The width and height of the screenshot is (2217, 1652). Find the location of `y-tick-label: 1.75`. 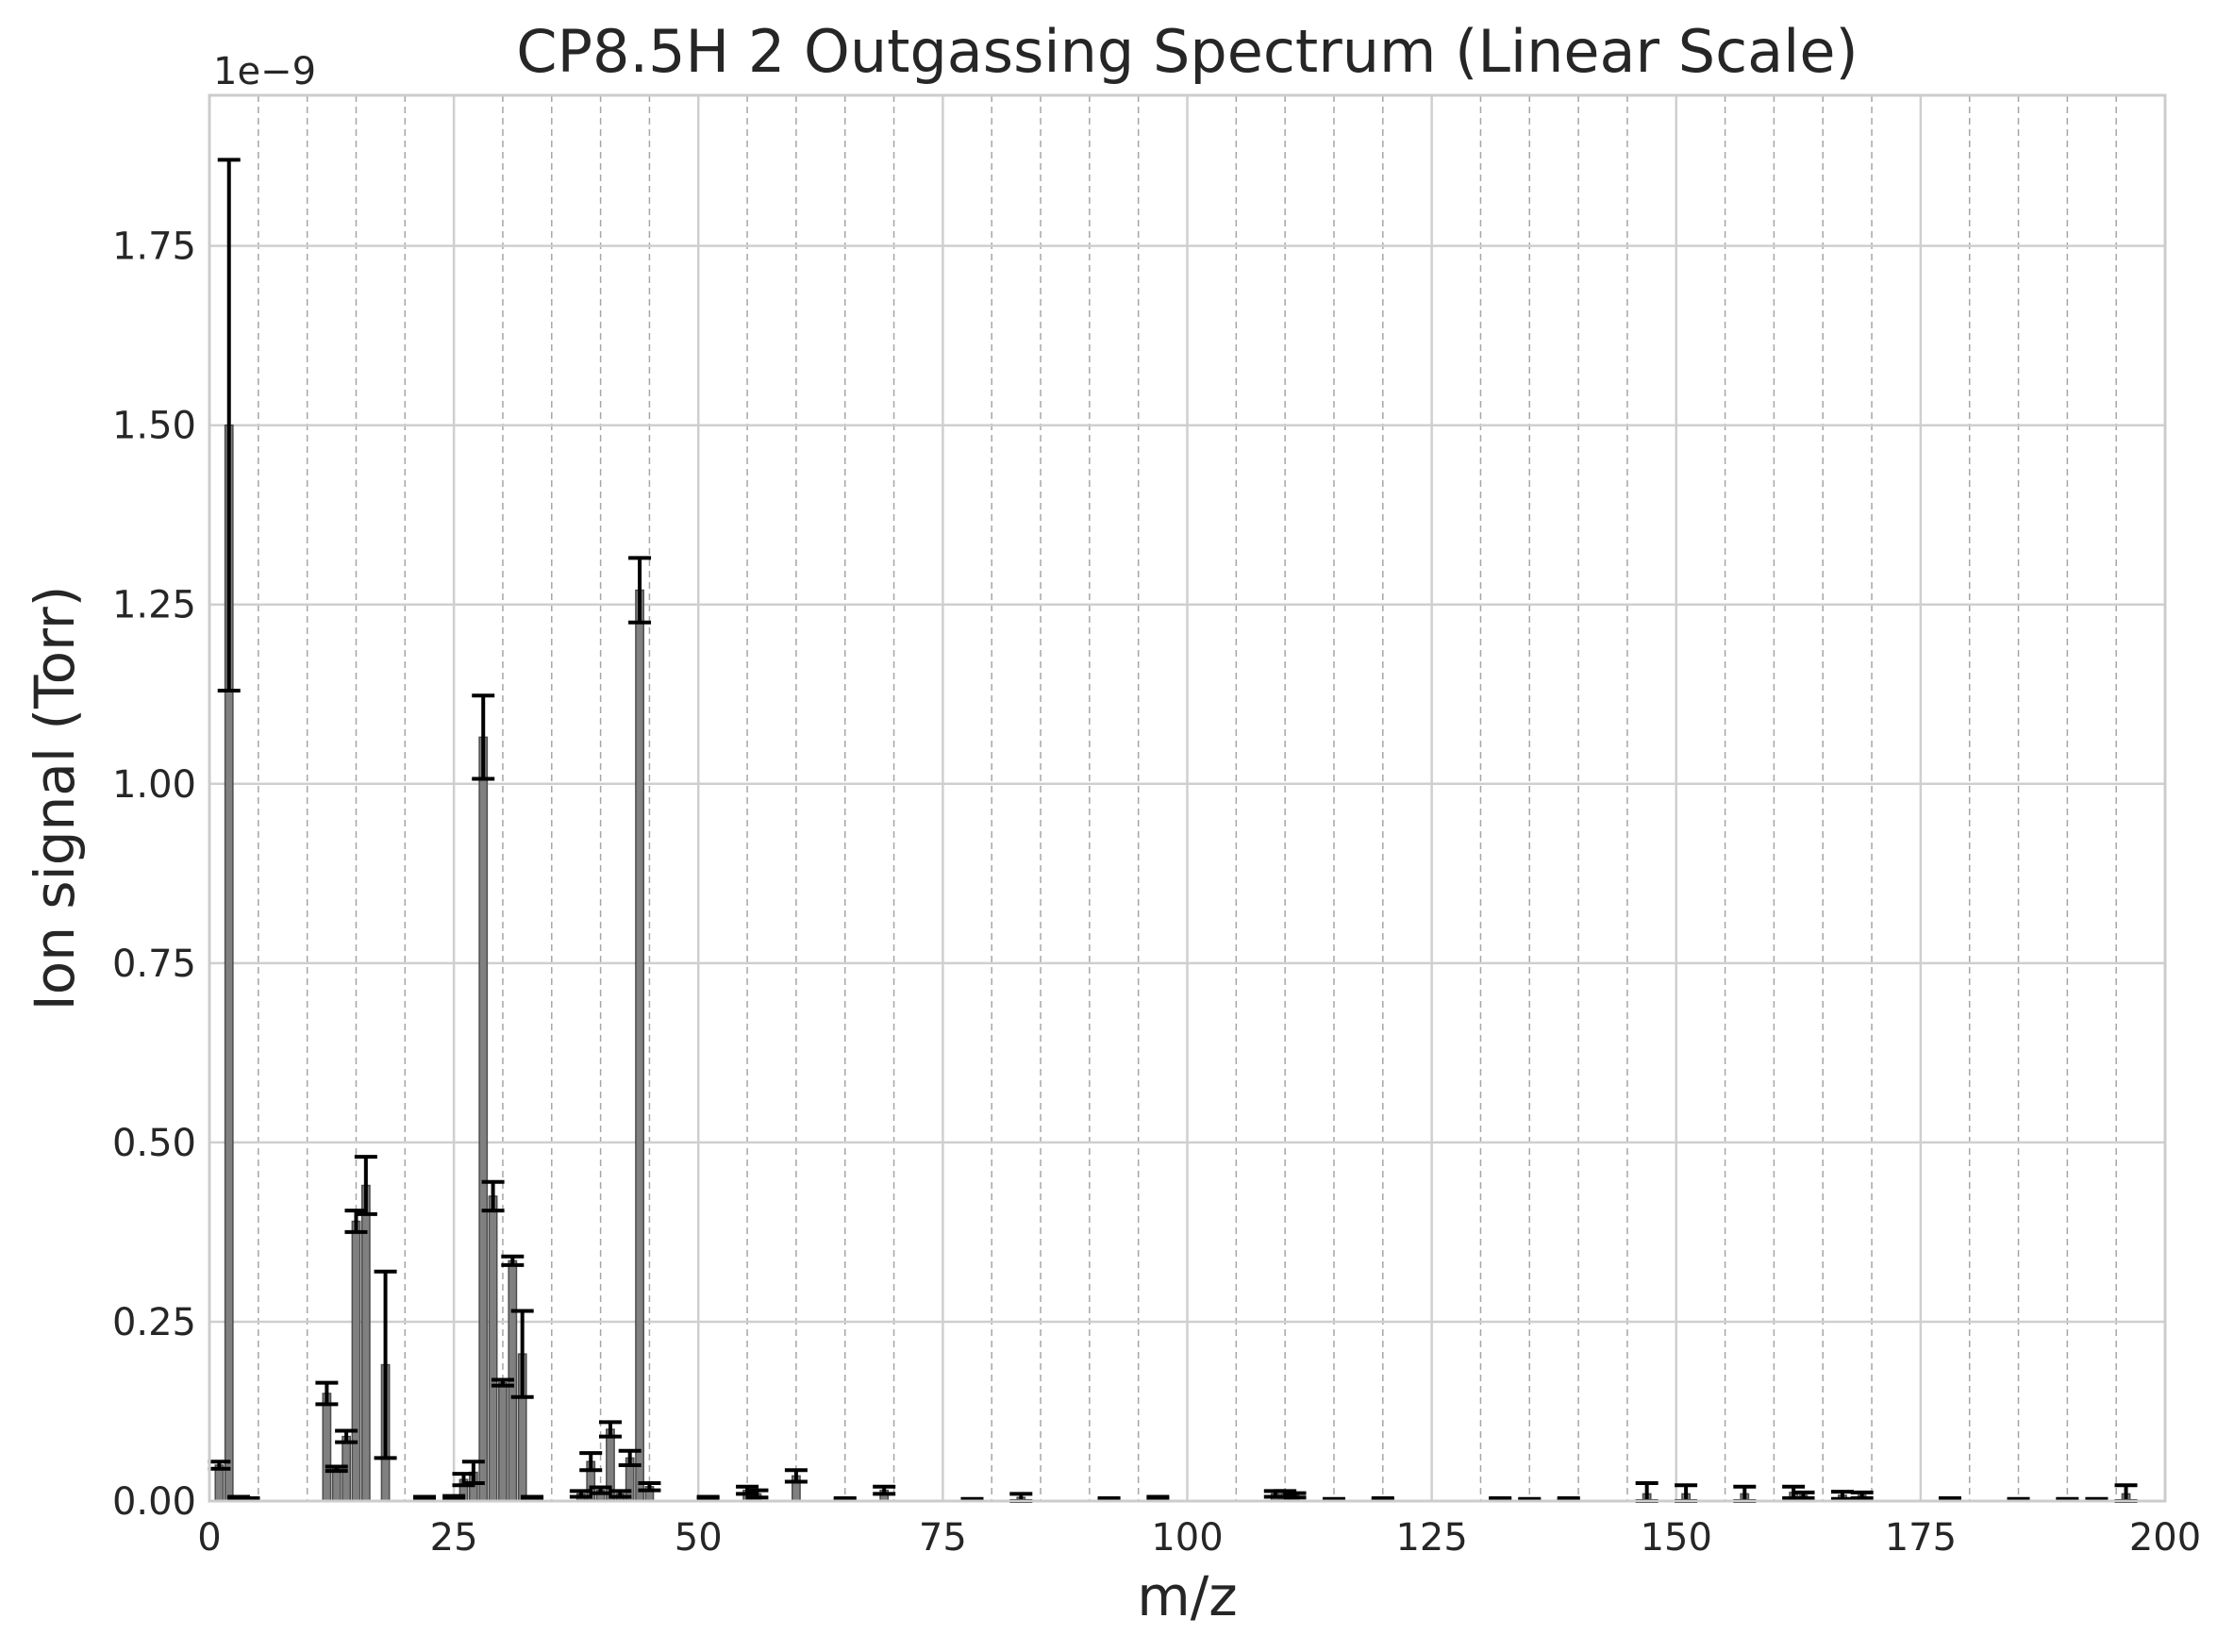

y-tick-label: 1.75 is located at coordinates (154, 247).